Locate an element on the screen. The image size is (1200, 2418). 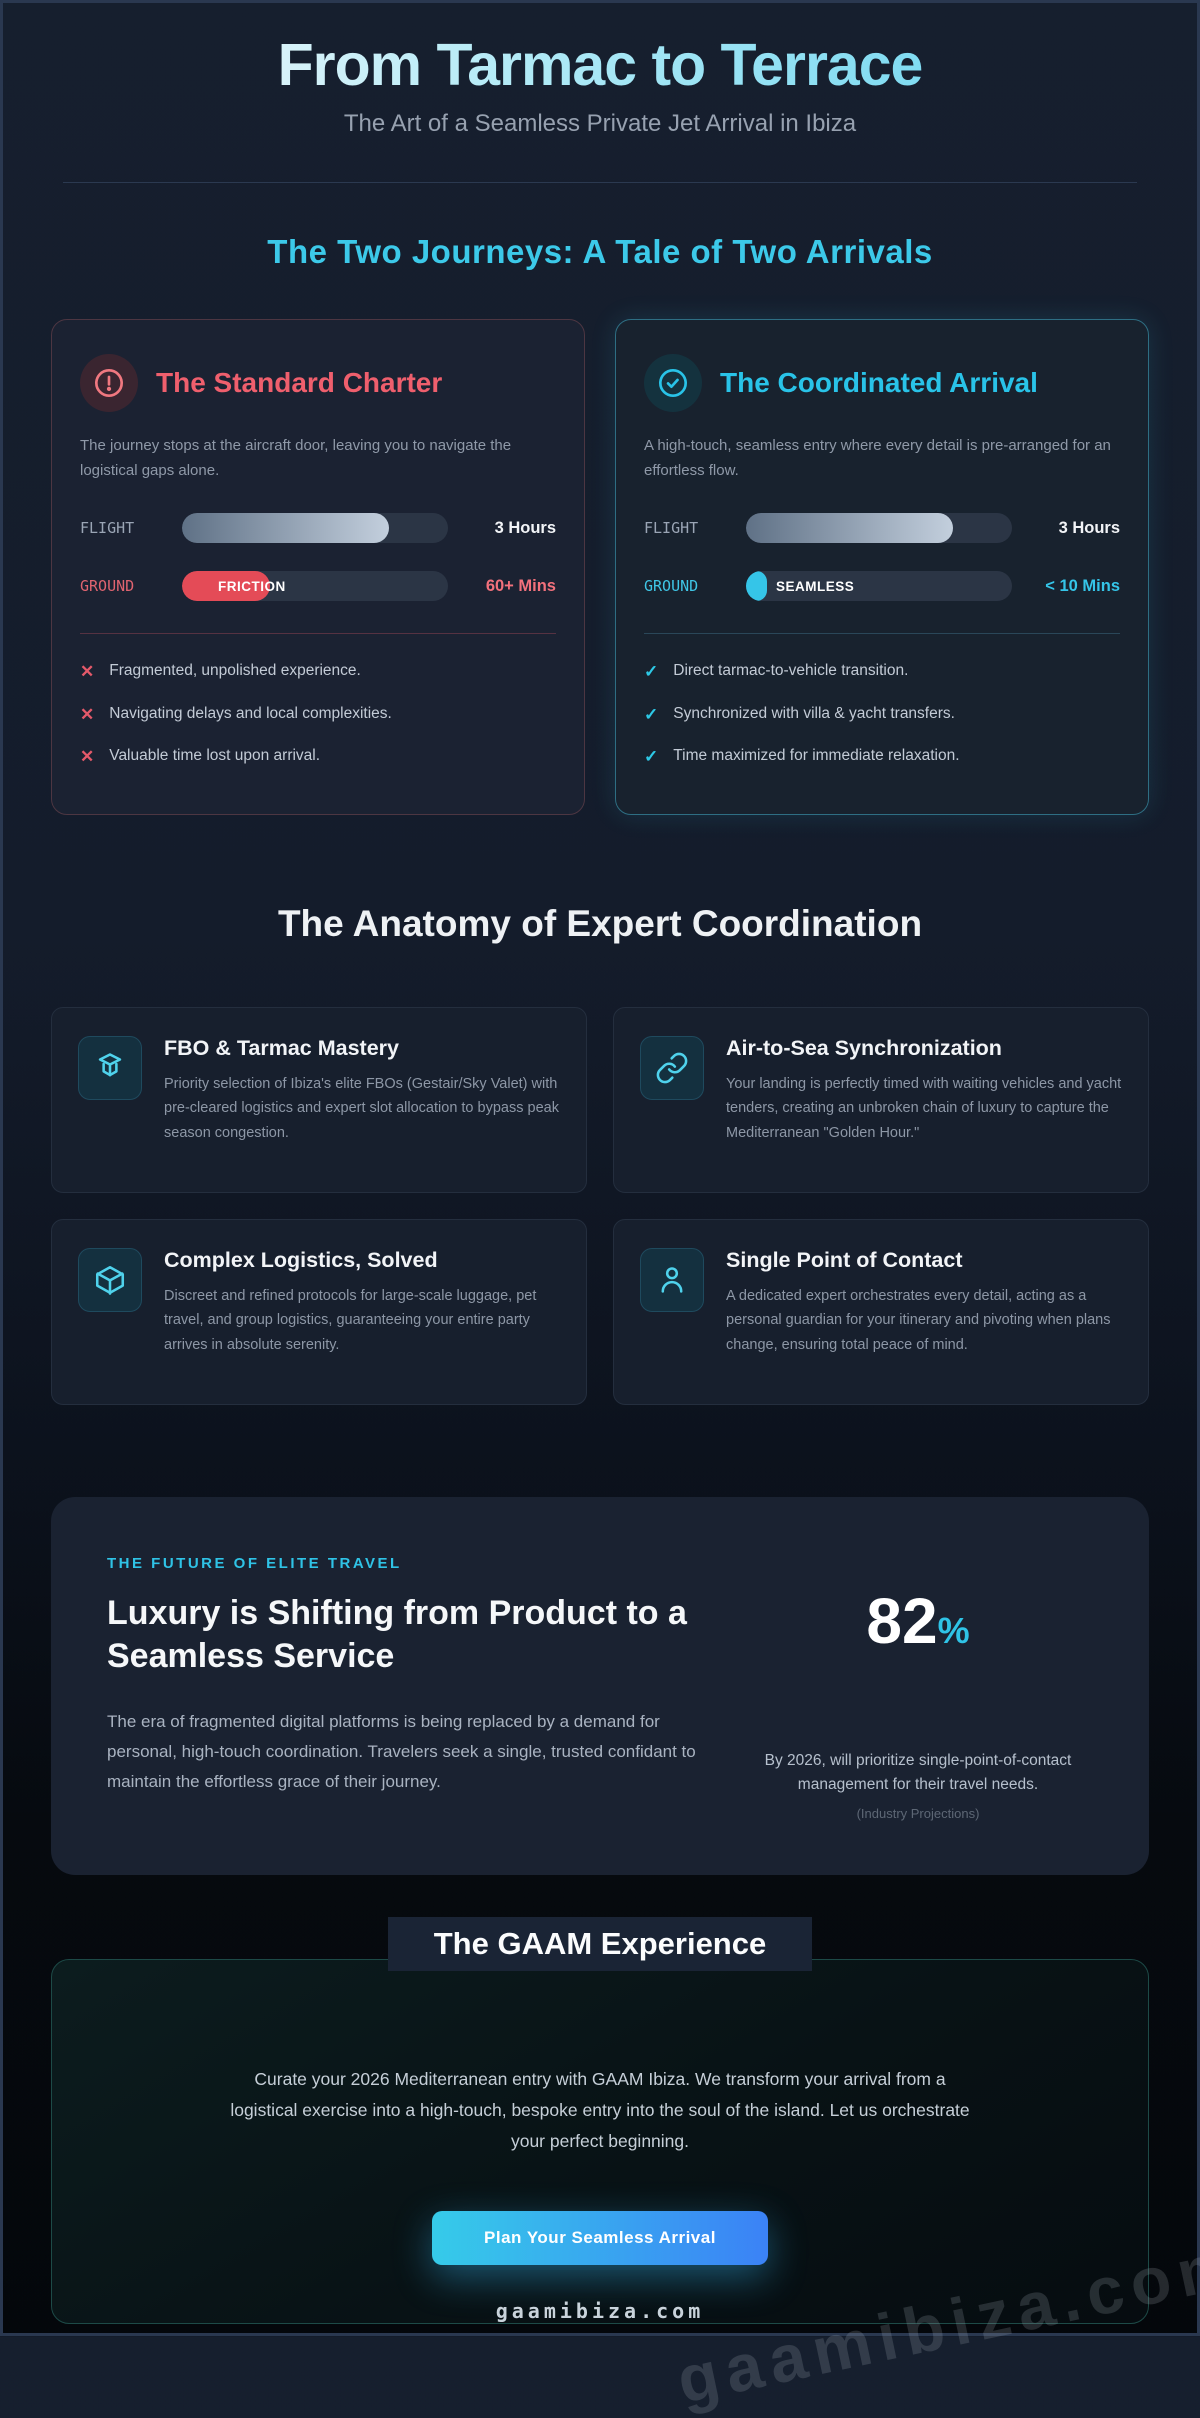
benefit-text: Direct tarmac-to-vehicle transition. is located at coordinates (791, 671).